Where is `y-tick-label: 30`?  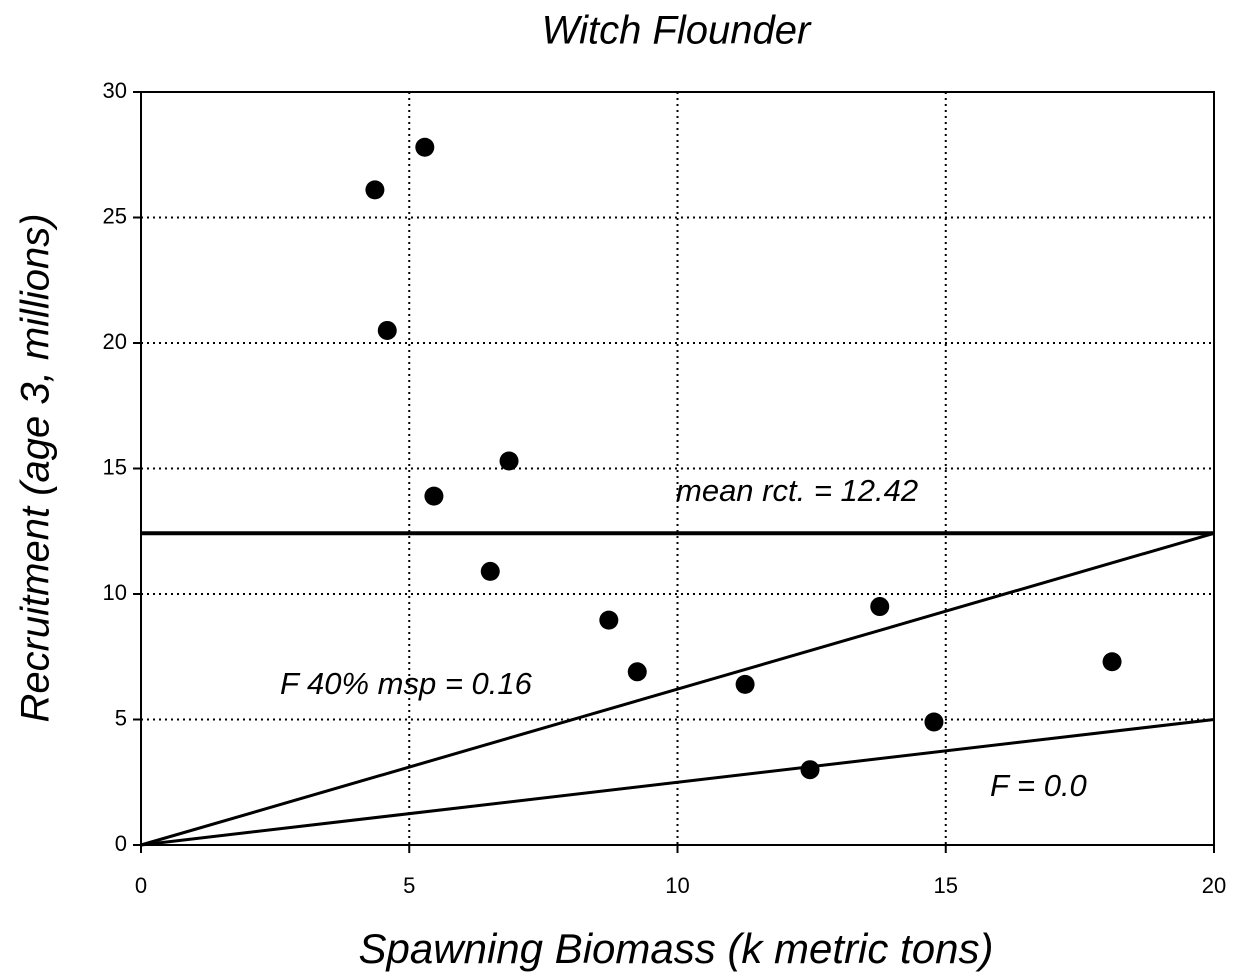 y-tick-label: 30 is located at coordinates (115, 90).